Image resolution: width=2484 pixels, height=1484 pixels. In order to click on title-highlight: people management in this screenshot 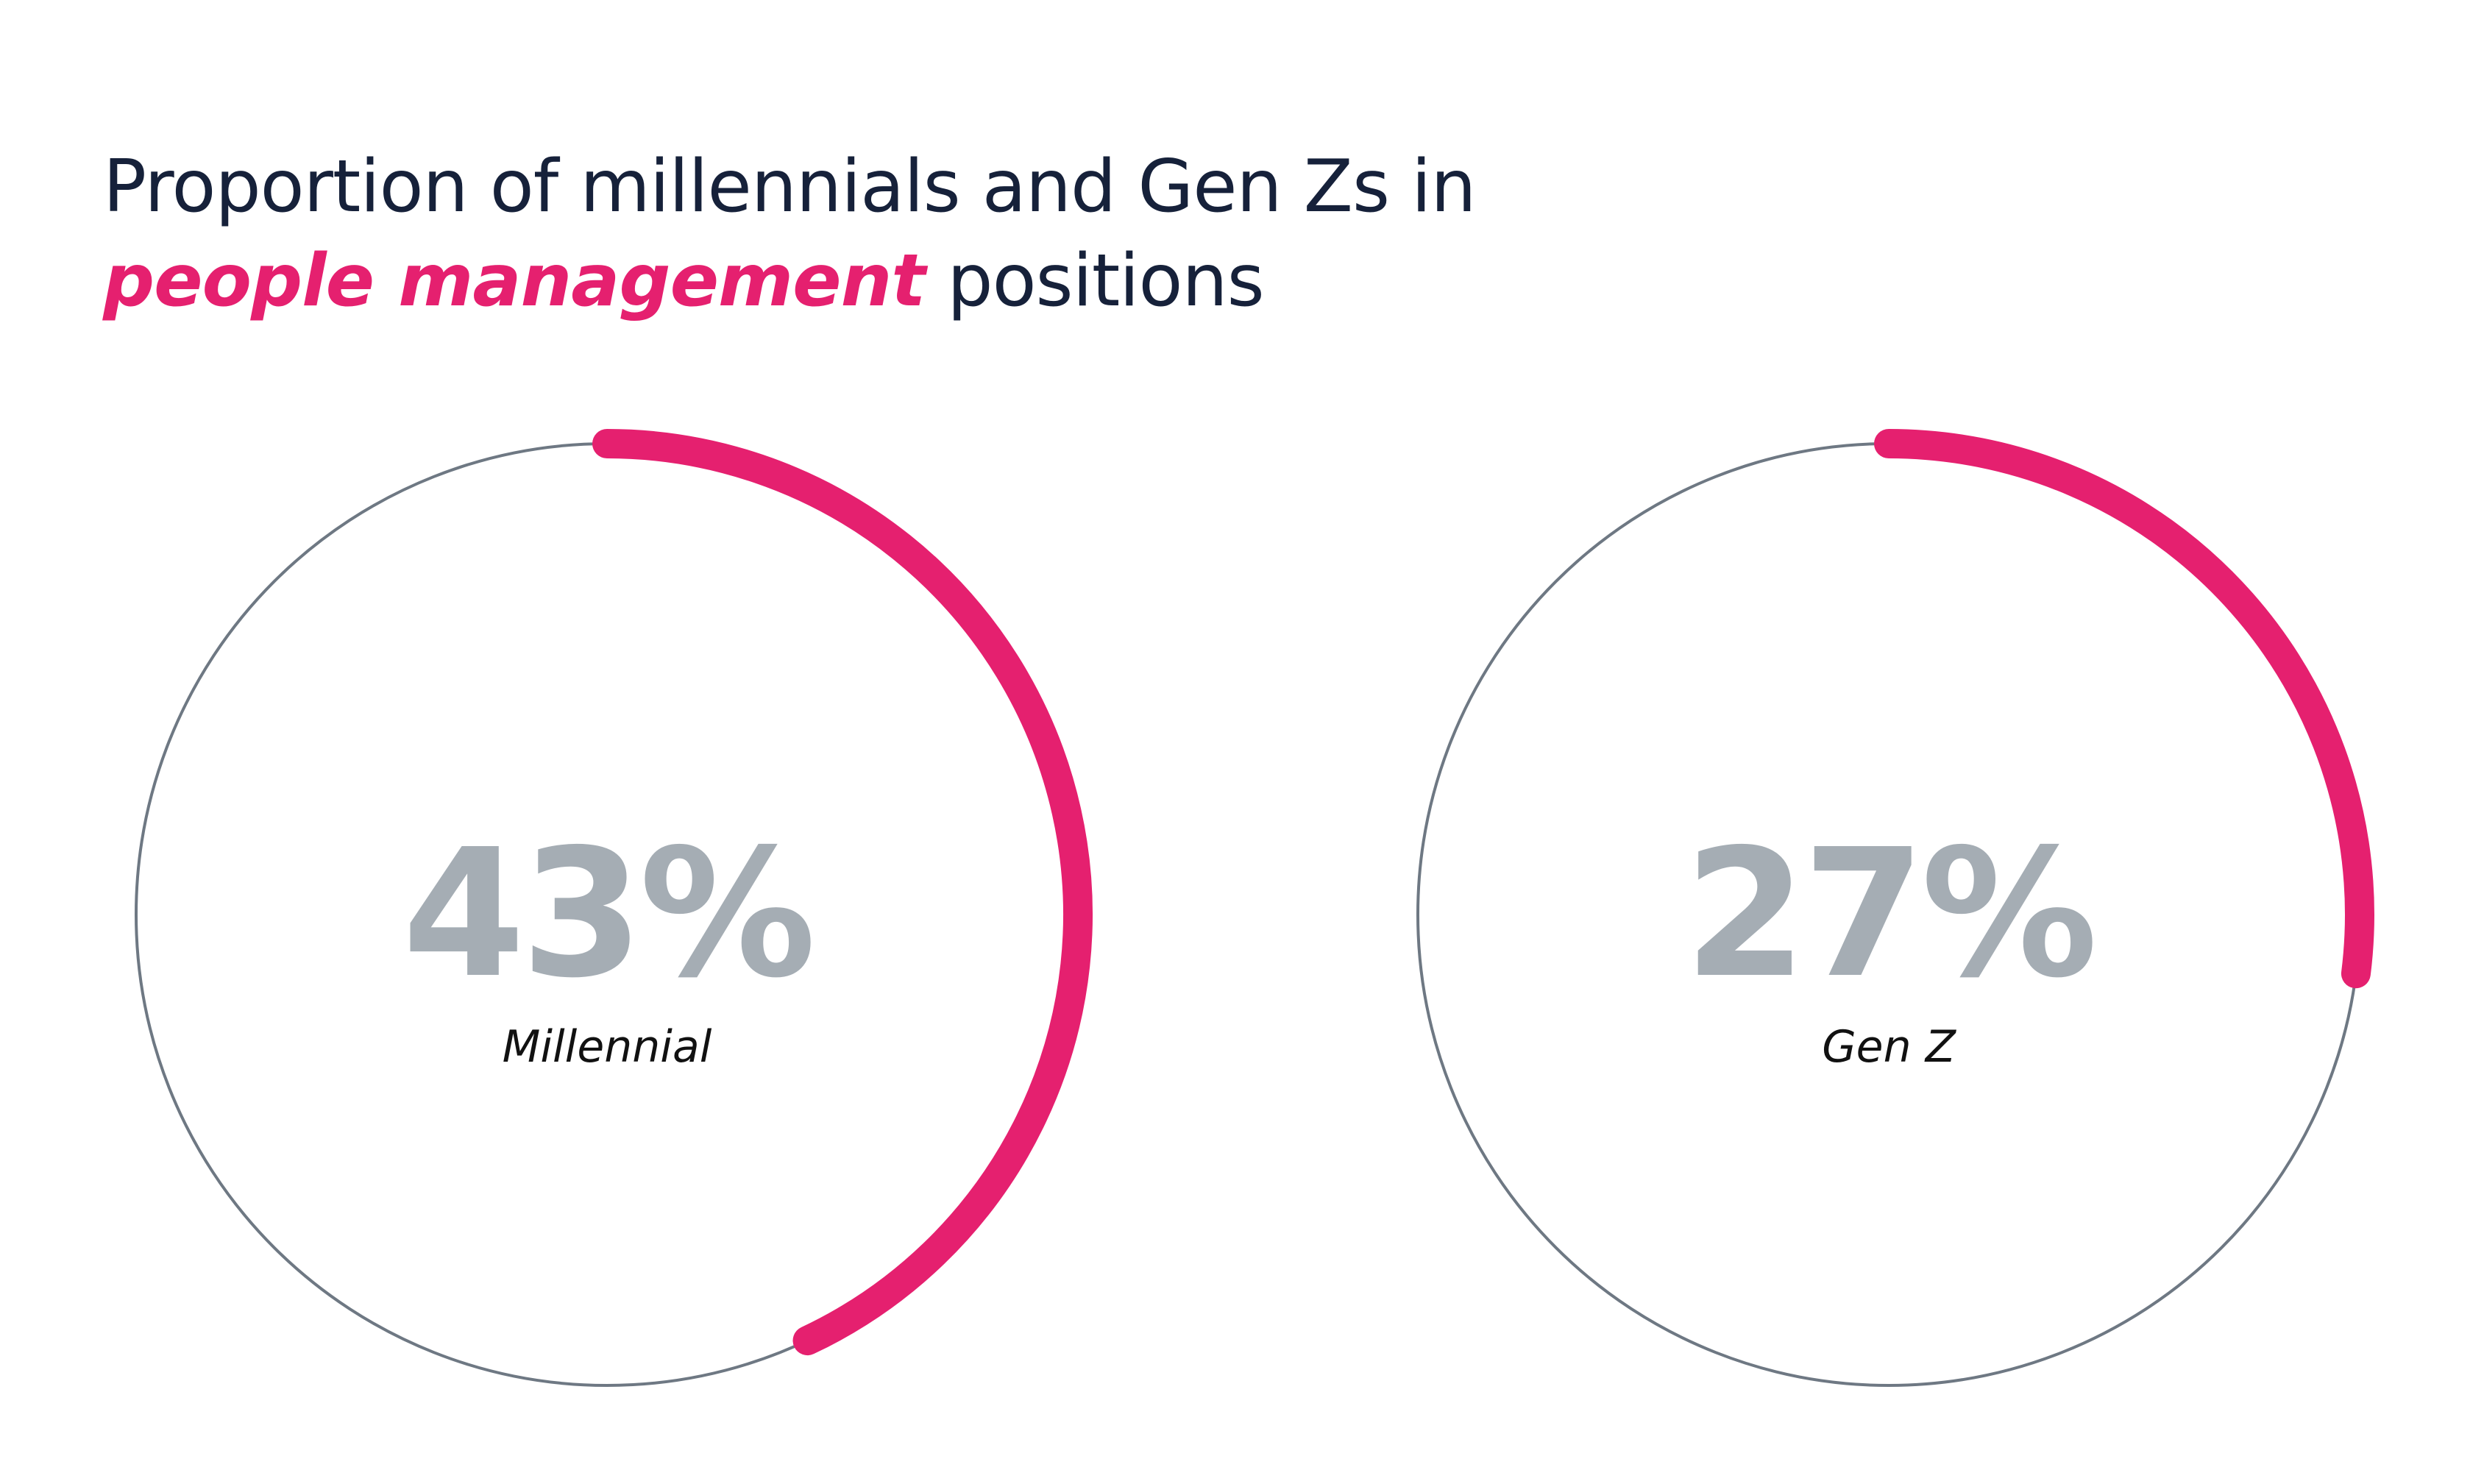, I will do `click(514, 281)`.